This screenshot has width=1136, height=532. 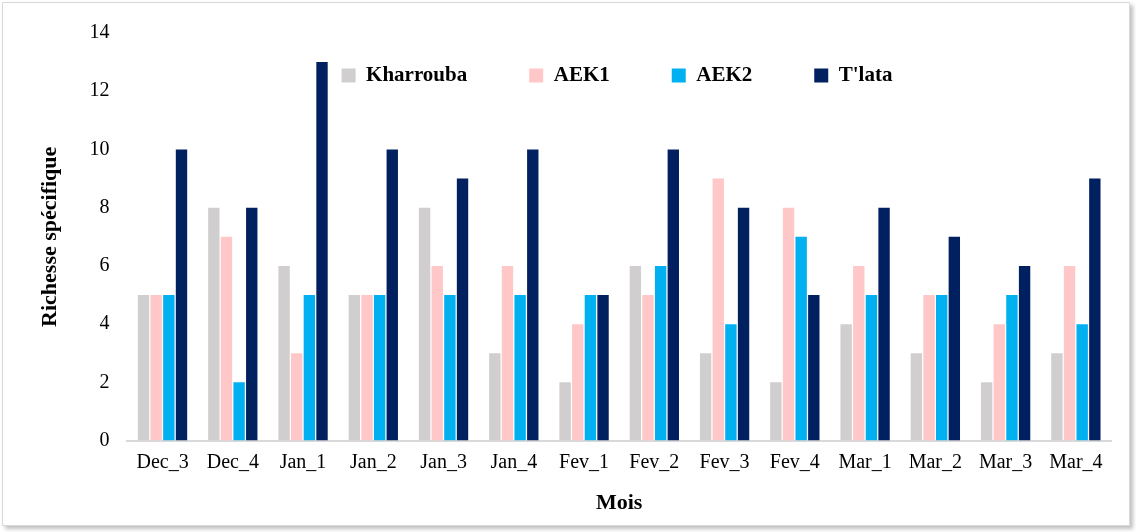 What do you see at coordinates (584, 460) in the screenshot?
I see `x-tick-label: Fev_1` at bounding box center [584, 460].